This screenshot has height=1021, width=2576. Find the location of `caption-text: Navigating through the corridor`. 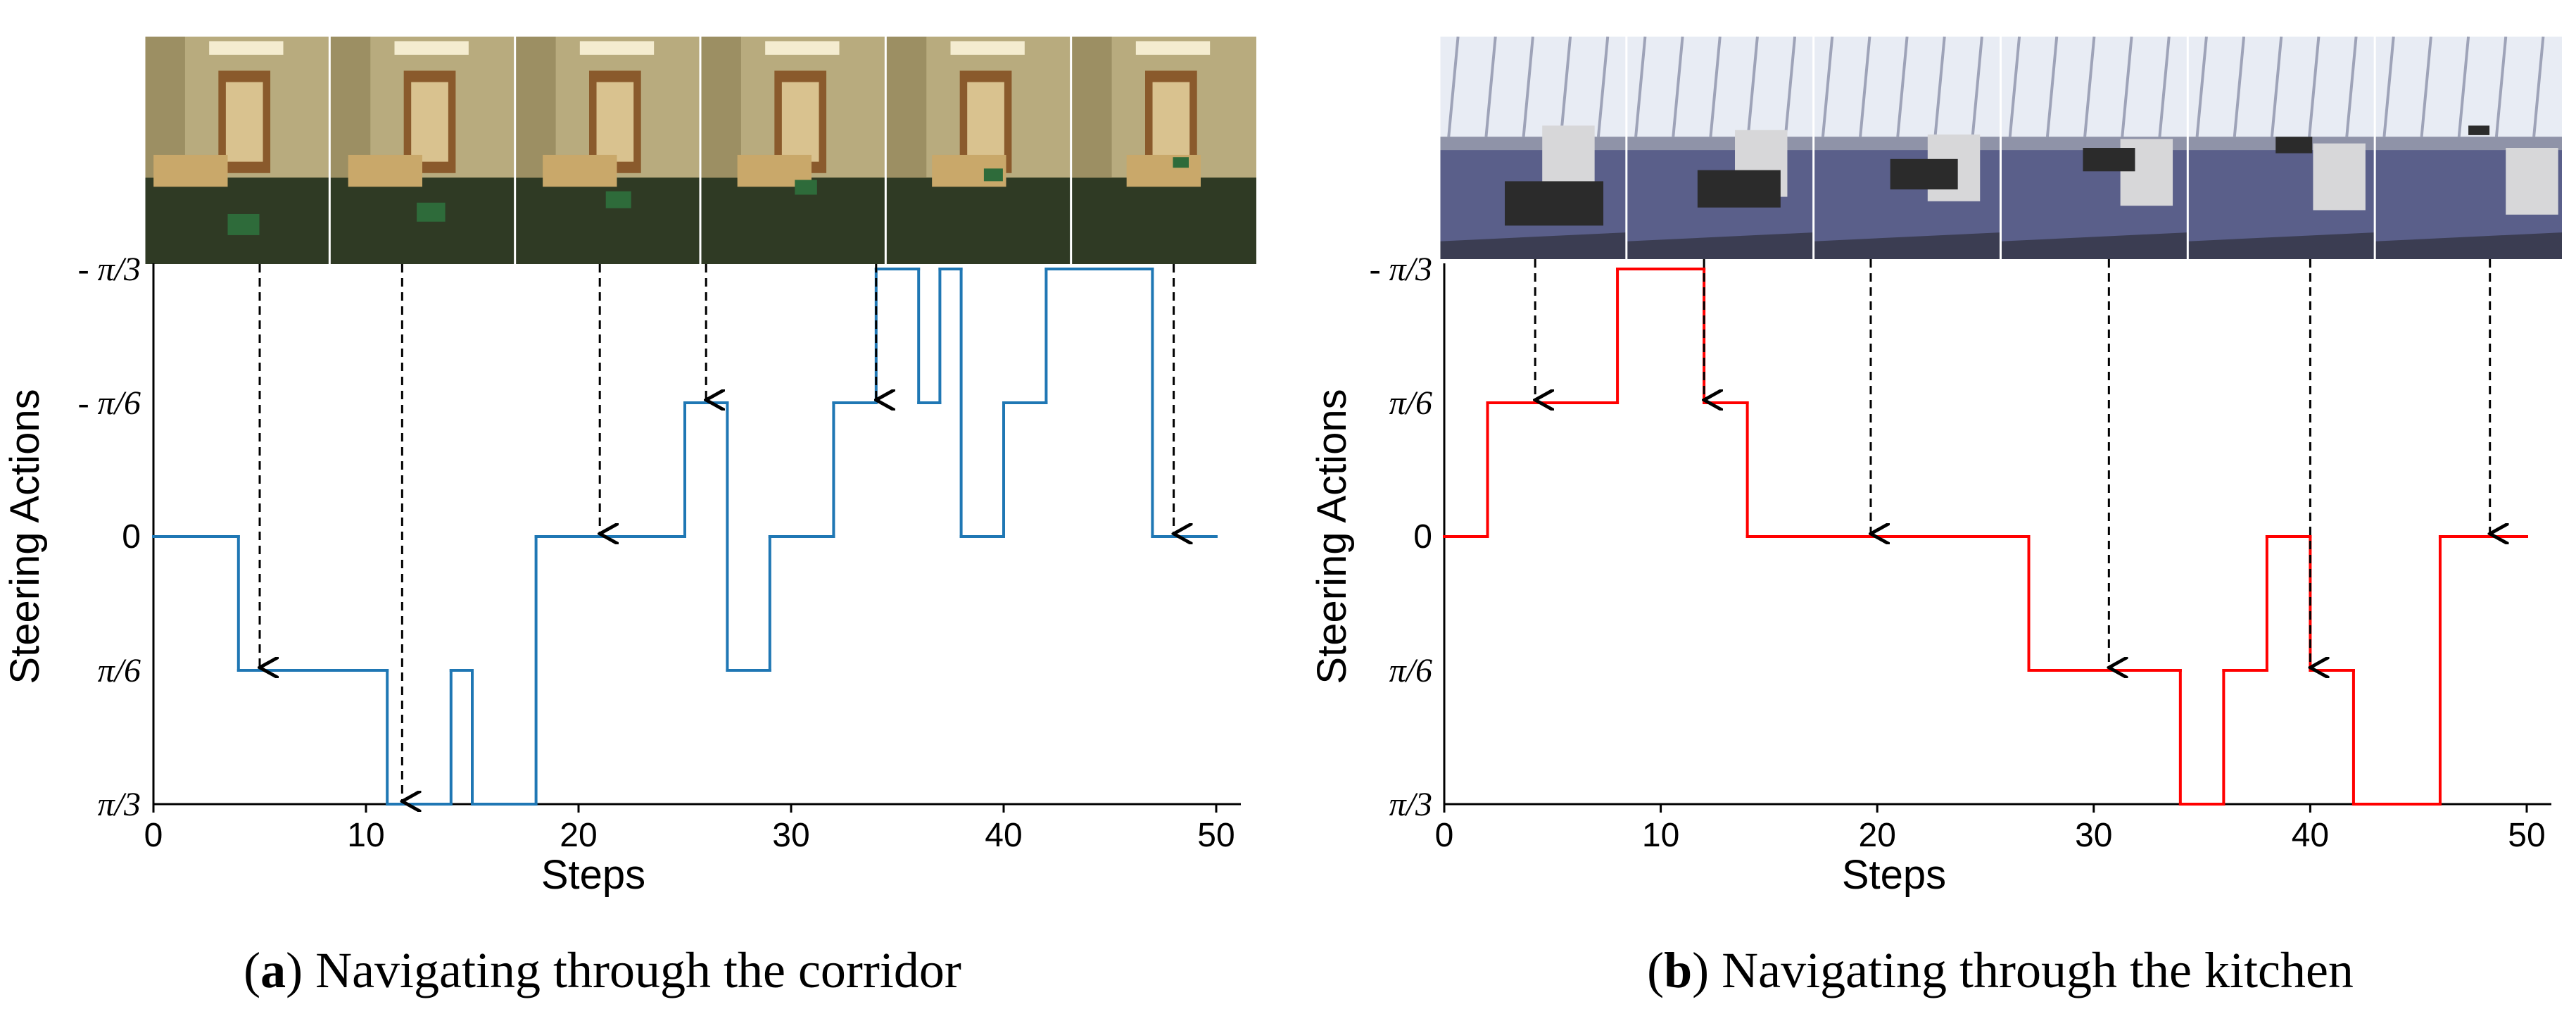

caption-text: Navigating through the corridor is located at coordinates (638, 970).